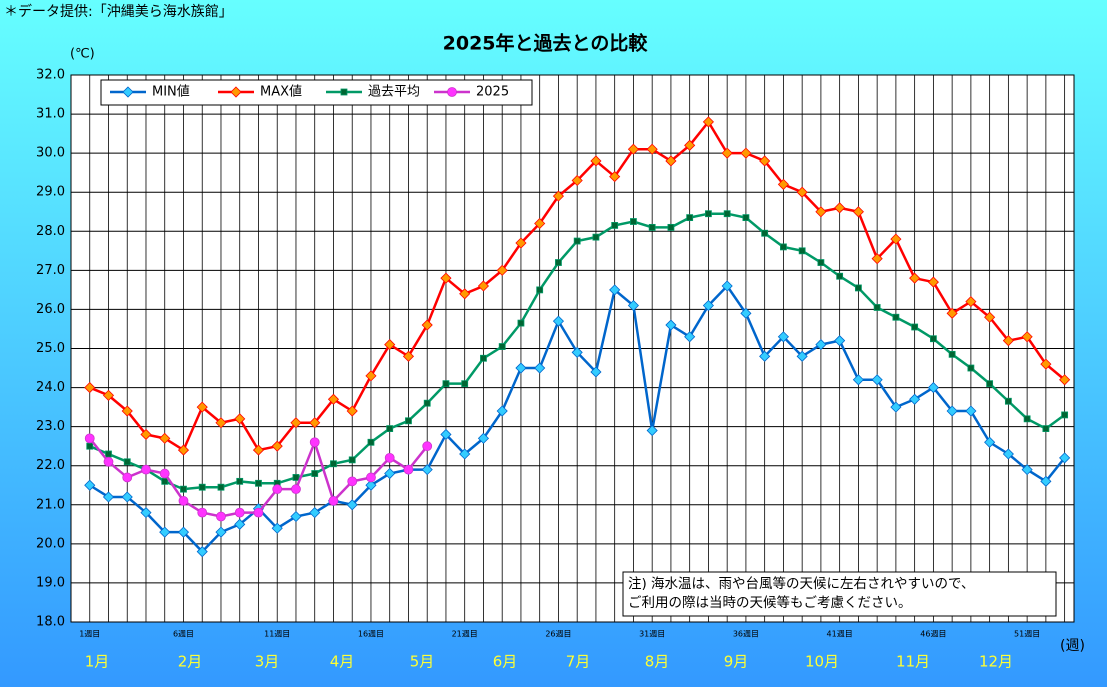 The width and height of the screenshot is (1107, 687). I want to click on month-label: 2月, so click(190, 662).